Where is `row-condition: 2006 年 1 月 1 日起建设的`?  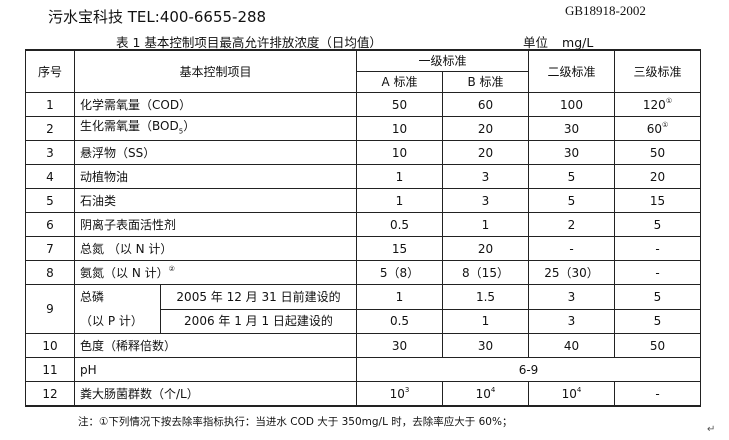
row-condition: 2006 年 1 月 1 日起建设的 is located at coordinates (258, 321).